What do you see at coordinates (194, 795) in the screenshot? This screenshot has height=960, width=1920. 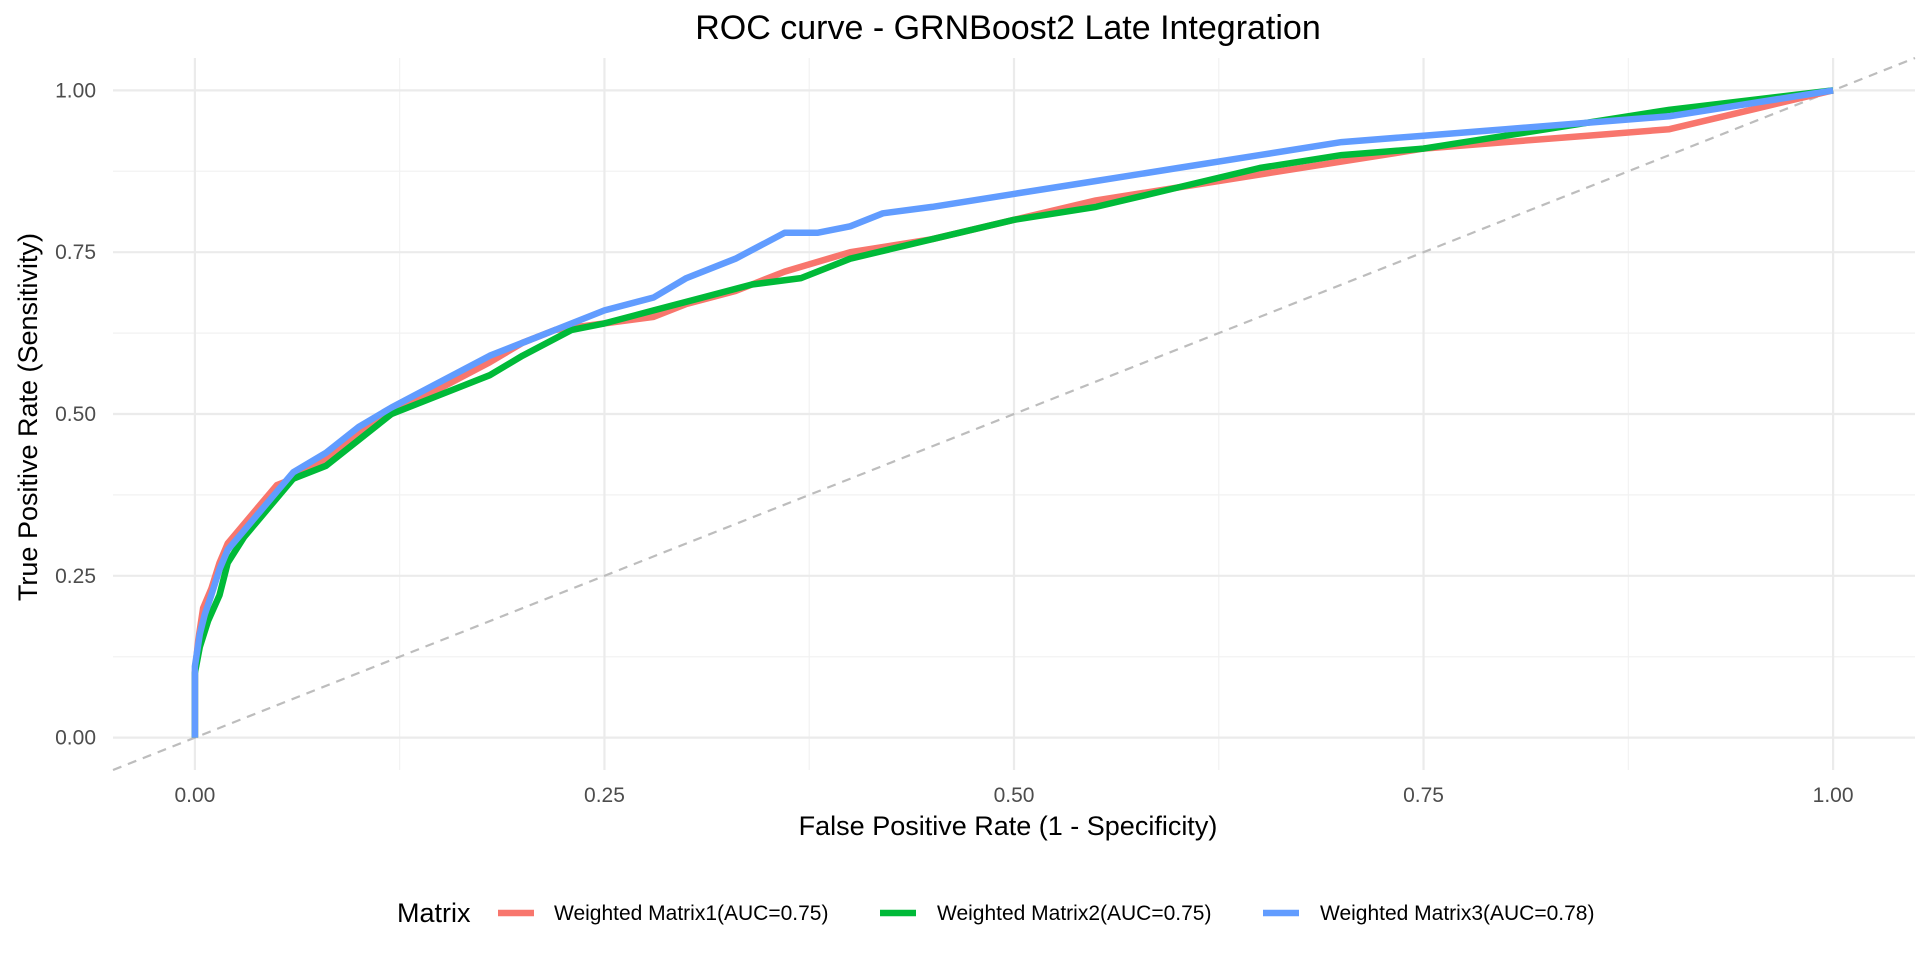 I see `x-tick-label: 0.00` at bounding box center [194, 795].